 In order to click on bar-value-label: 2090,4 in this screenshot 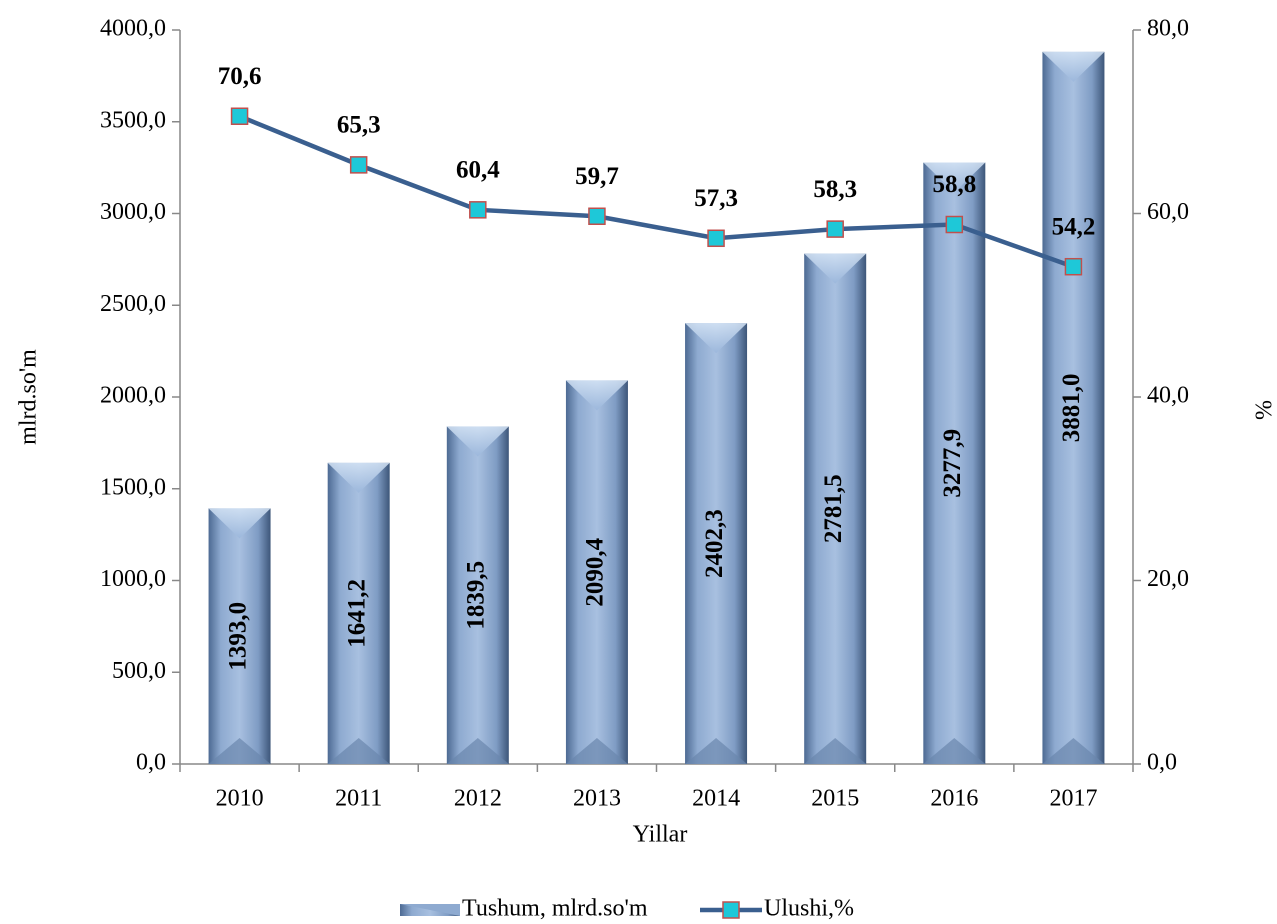, I will do `click(595, 571)`.